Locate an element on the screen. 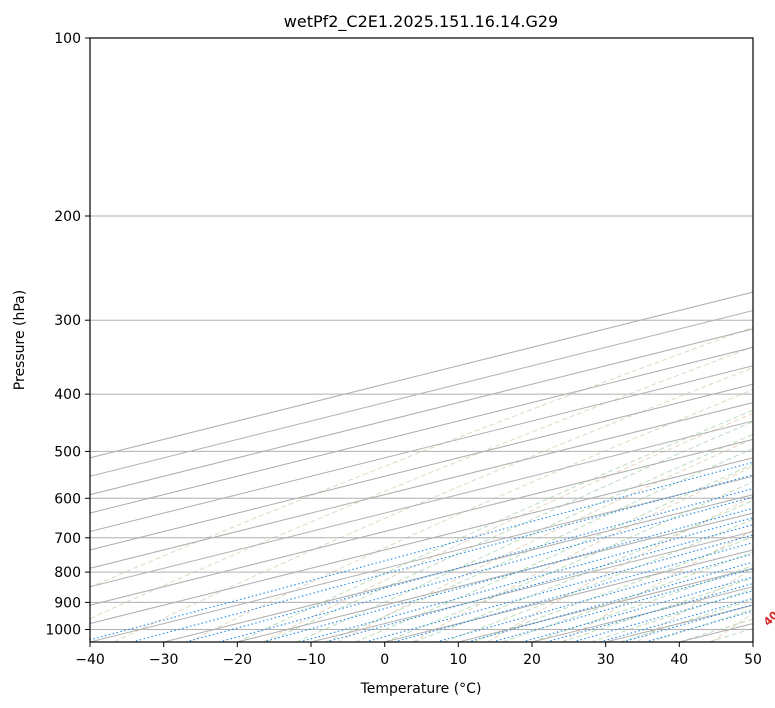  x-axis: −40 −30 −20 −10 0 10 20 30 40 50 is located at coordinates (418, 655).